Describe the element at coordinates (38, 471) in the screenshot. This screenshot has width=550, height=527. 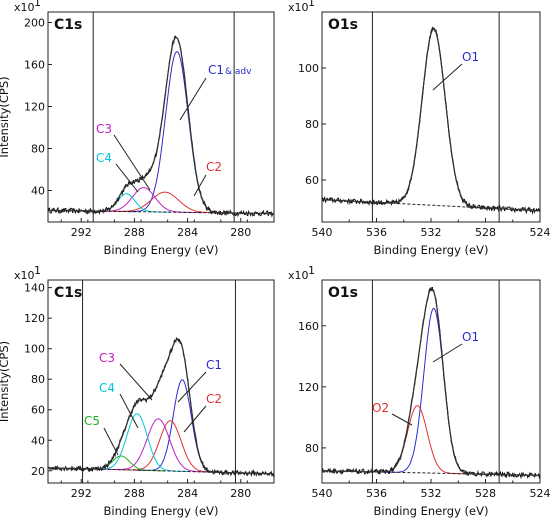
I see `y-tick-label: 20` at that location.